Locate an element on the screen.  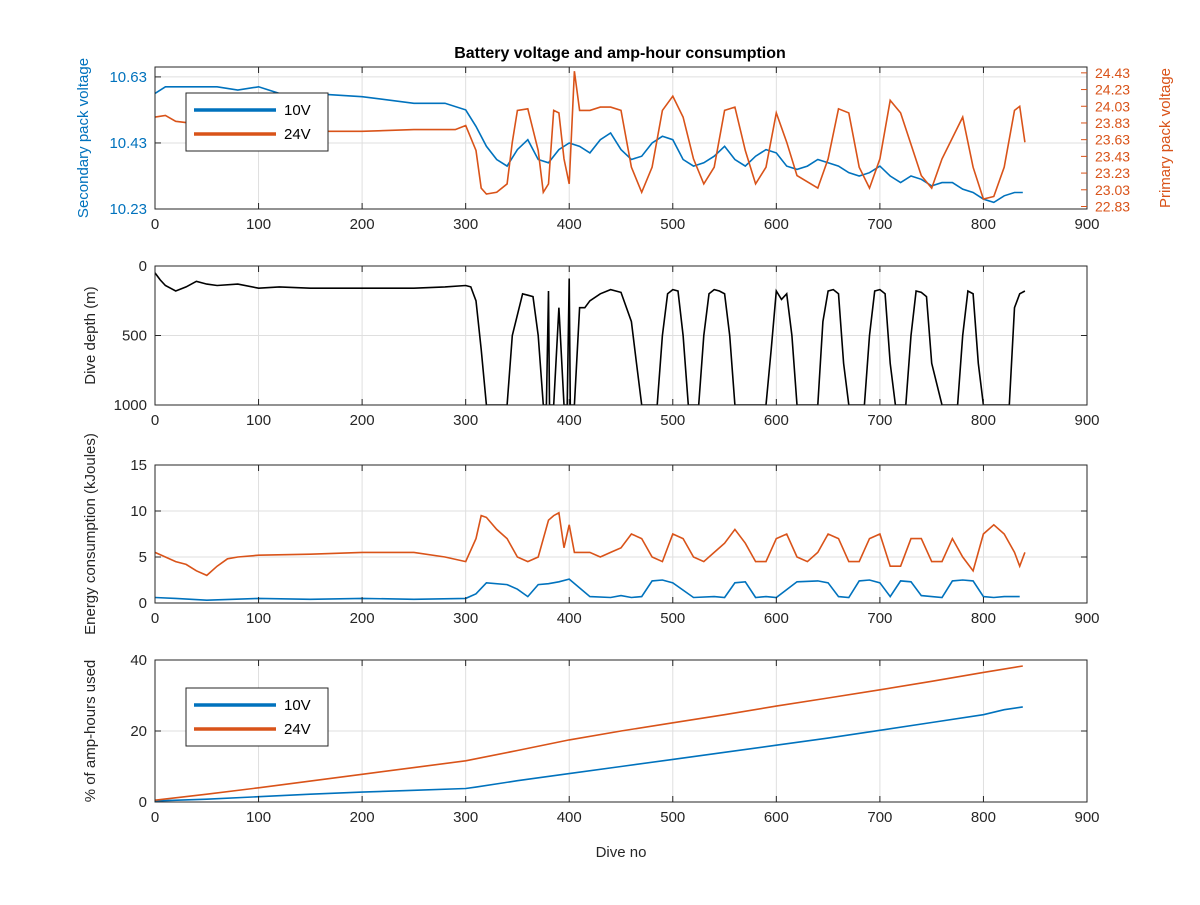
y-tick-label: 10 is located at coordinates (138, 511).